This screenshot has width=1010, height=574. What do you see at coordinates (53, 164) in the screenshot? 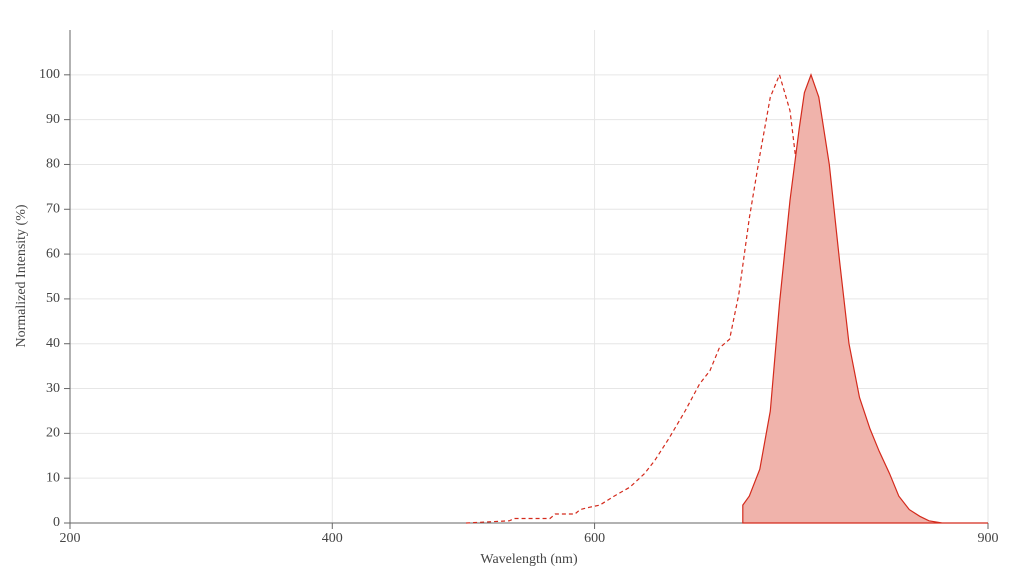
I see `y-tick-label: 80` at bounding box center [53, 164].